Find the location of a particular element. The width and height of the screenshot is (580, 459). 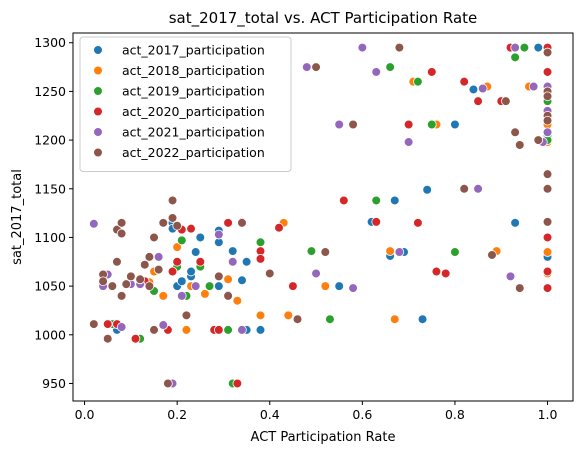

legend-label: act_2017_participation is located at coordinates (193, 50).